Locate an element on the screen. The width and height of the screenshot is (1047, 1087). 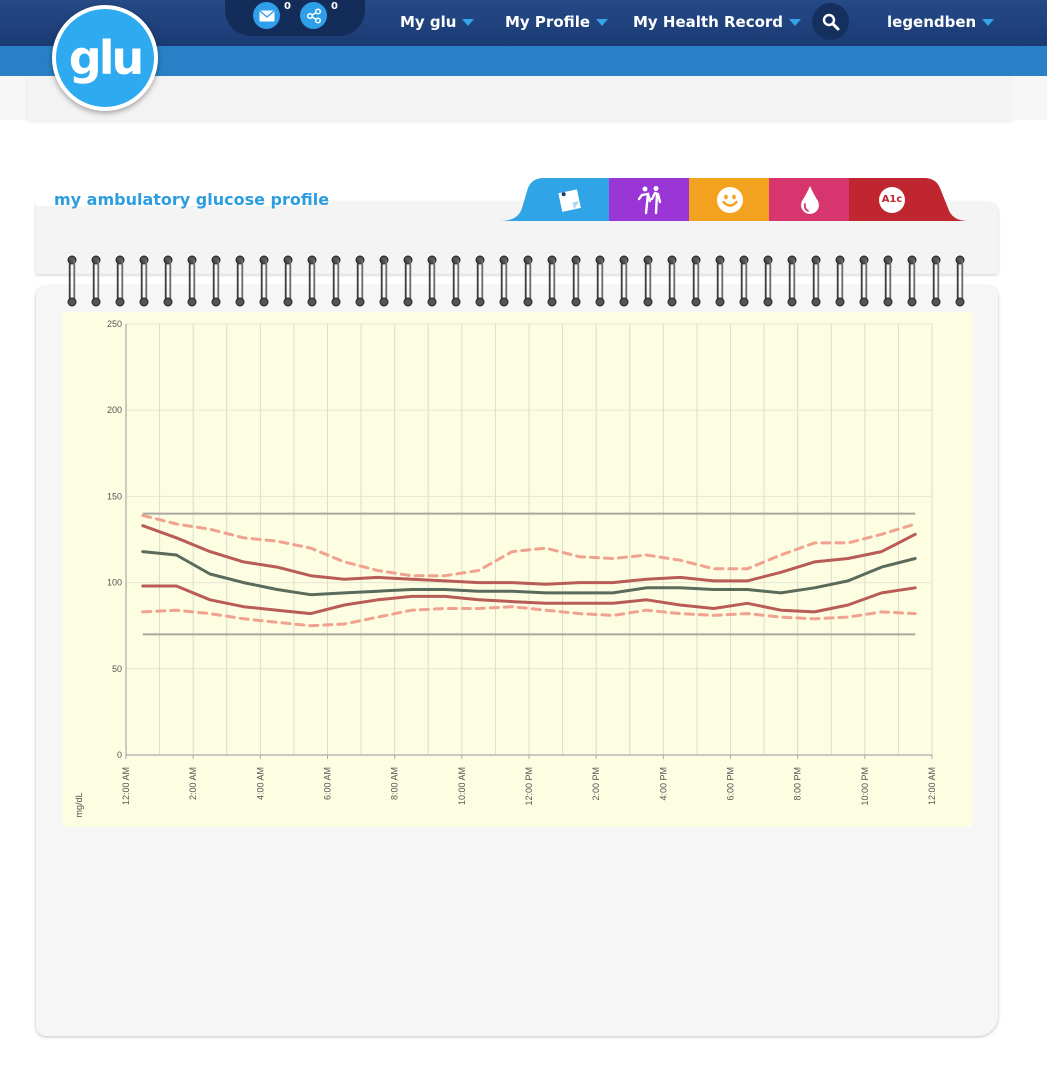
notification-bar: 0 0 is located at coordinates (295, 18).